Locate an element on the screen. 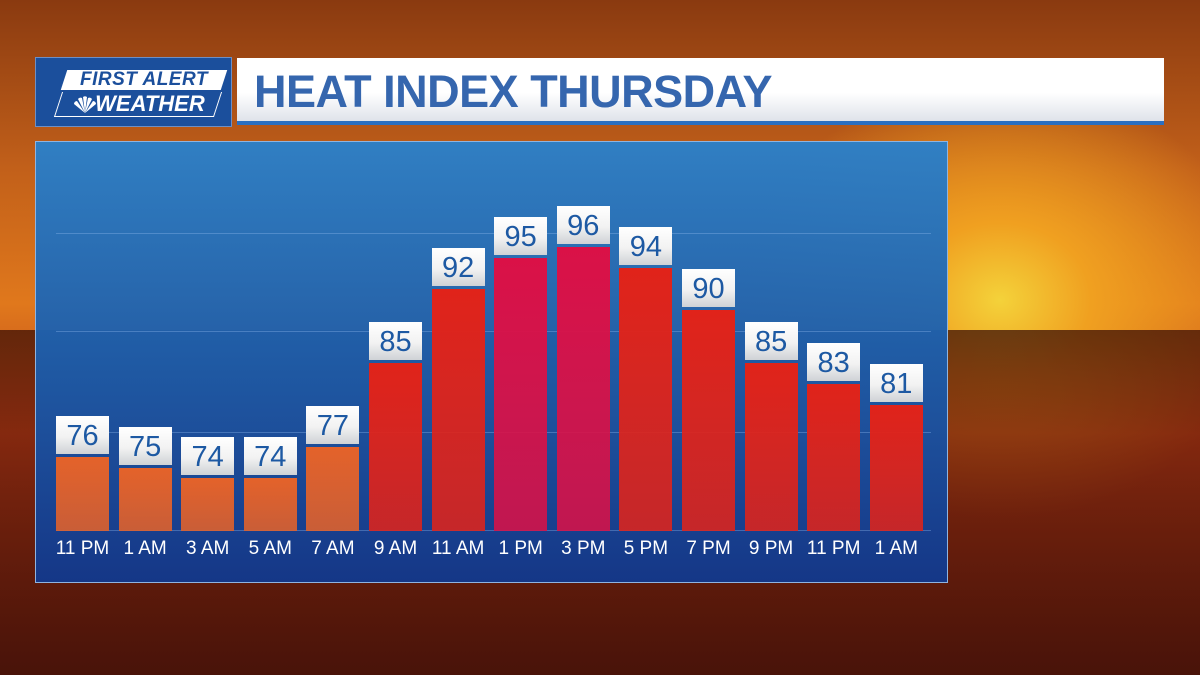  x-tick-label: 5 PM is located at coordinates (646, 548).